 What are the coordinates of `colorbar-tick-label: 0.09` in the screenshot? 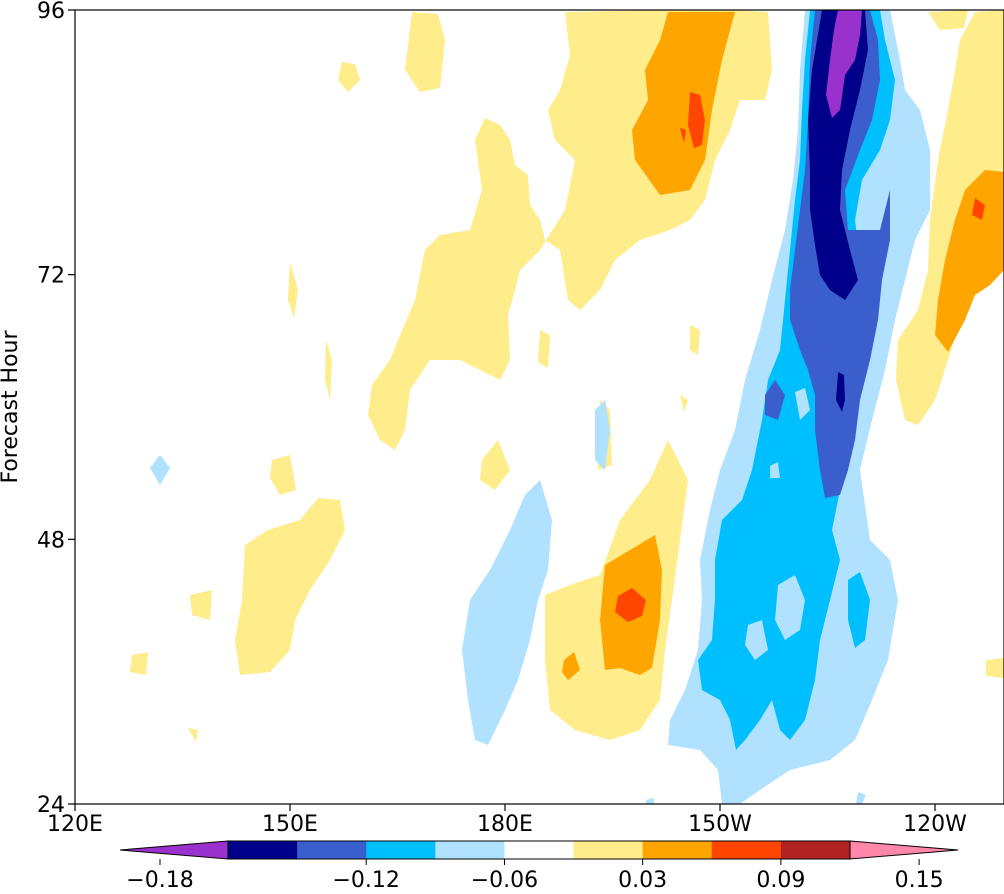 It's located at (780, 880).